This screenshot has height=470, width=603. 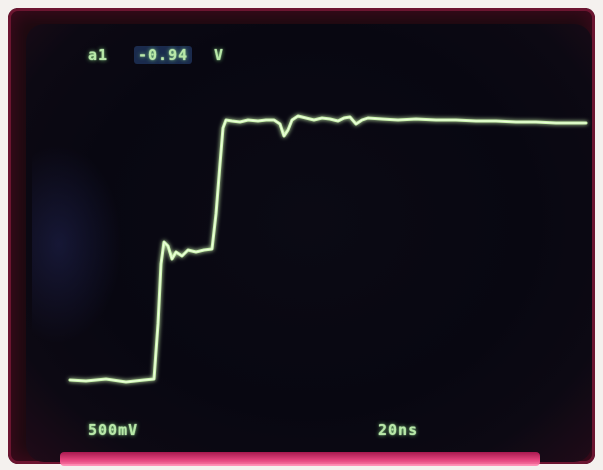 What do you see at coordinates (77, 244) in the screenshot?
I see `screen-reflection` at bounding box center [77, 244].